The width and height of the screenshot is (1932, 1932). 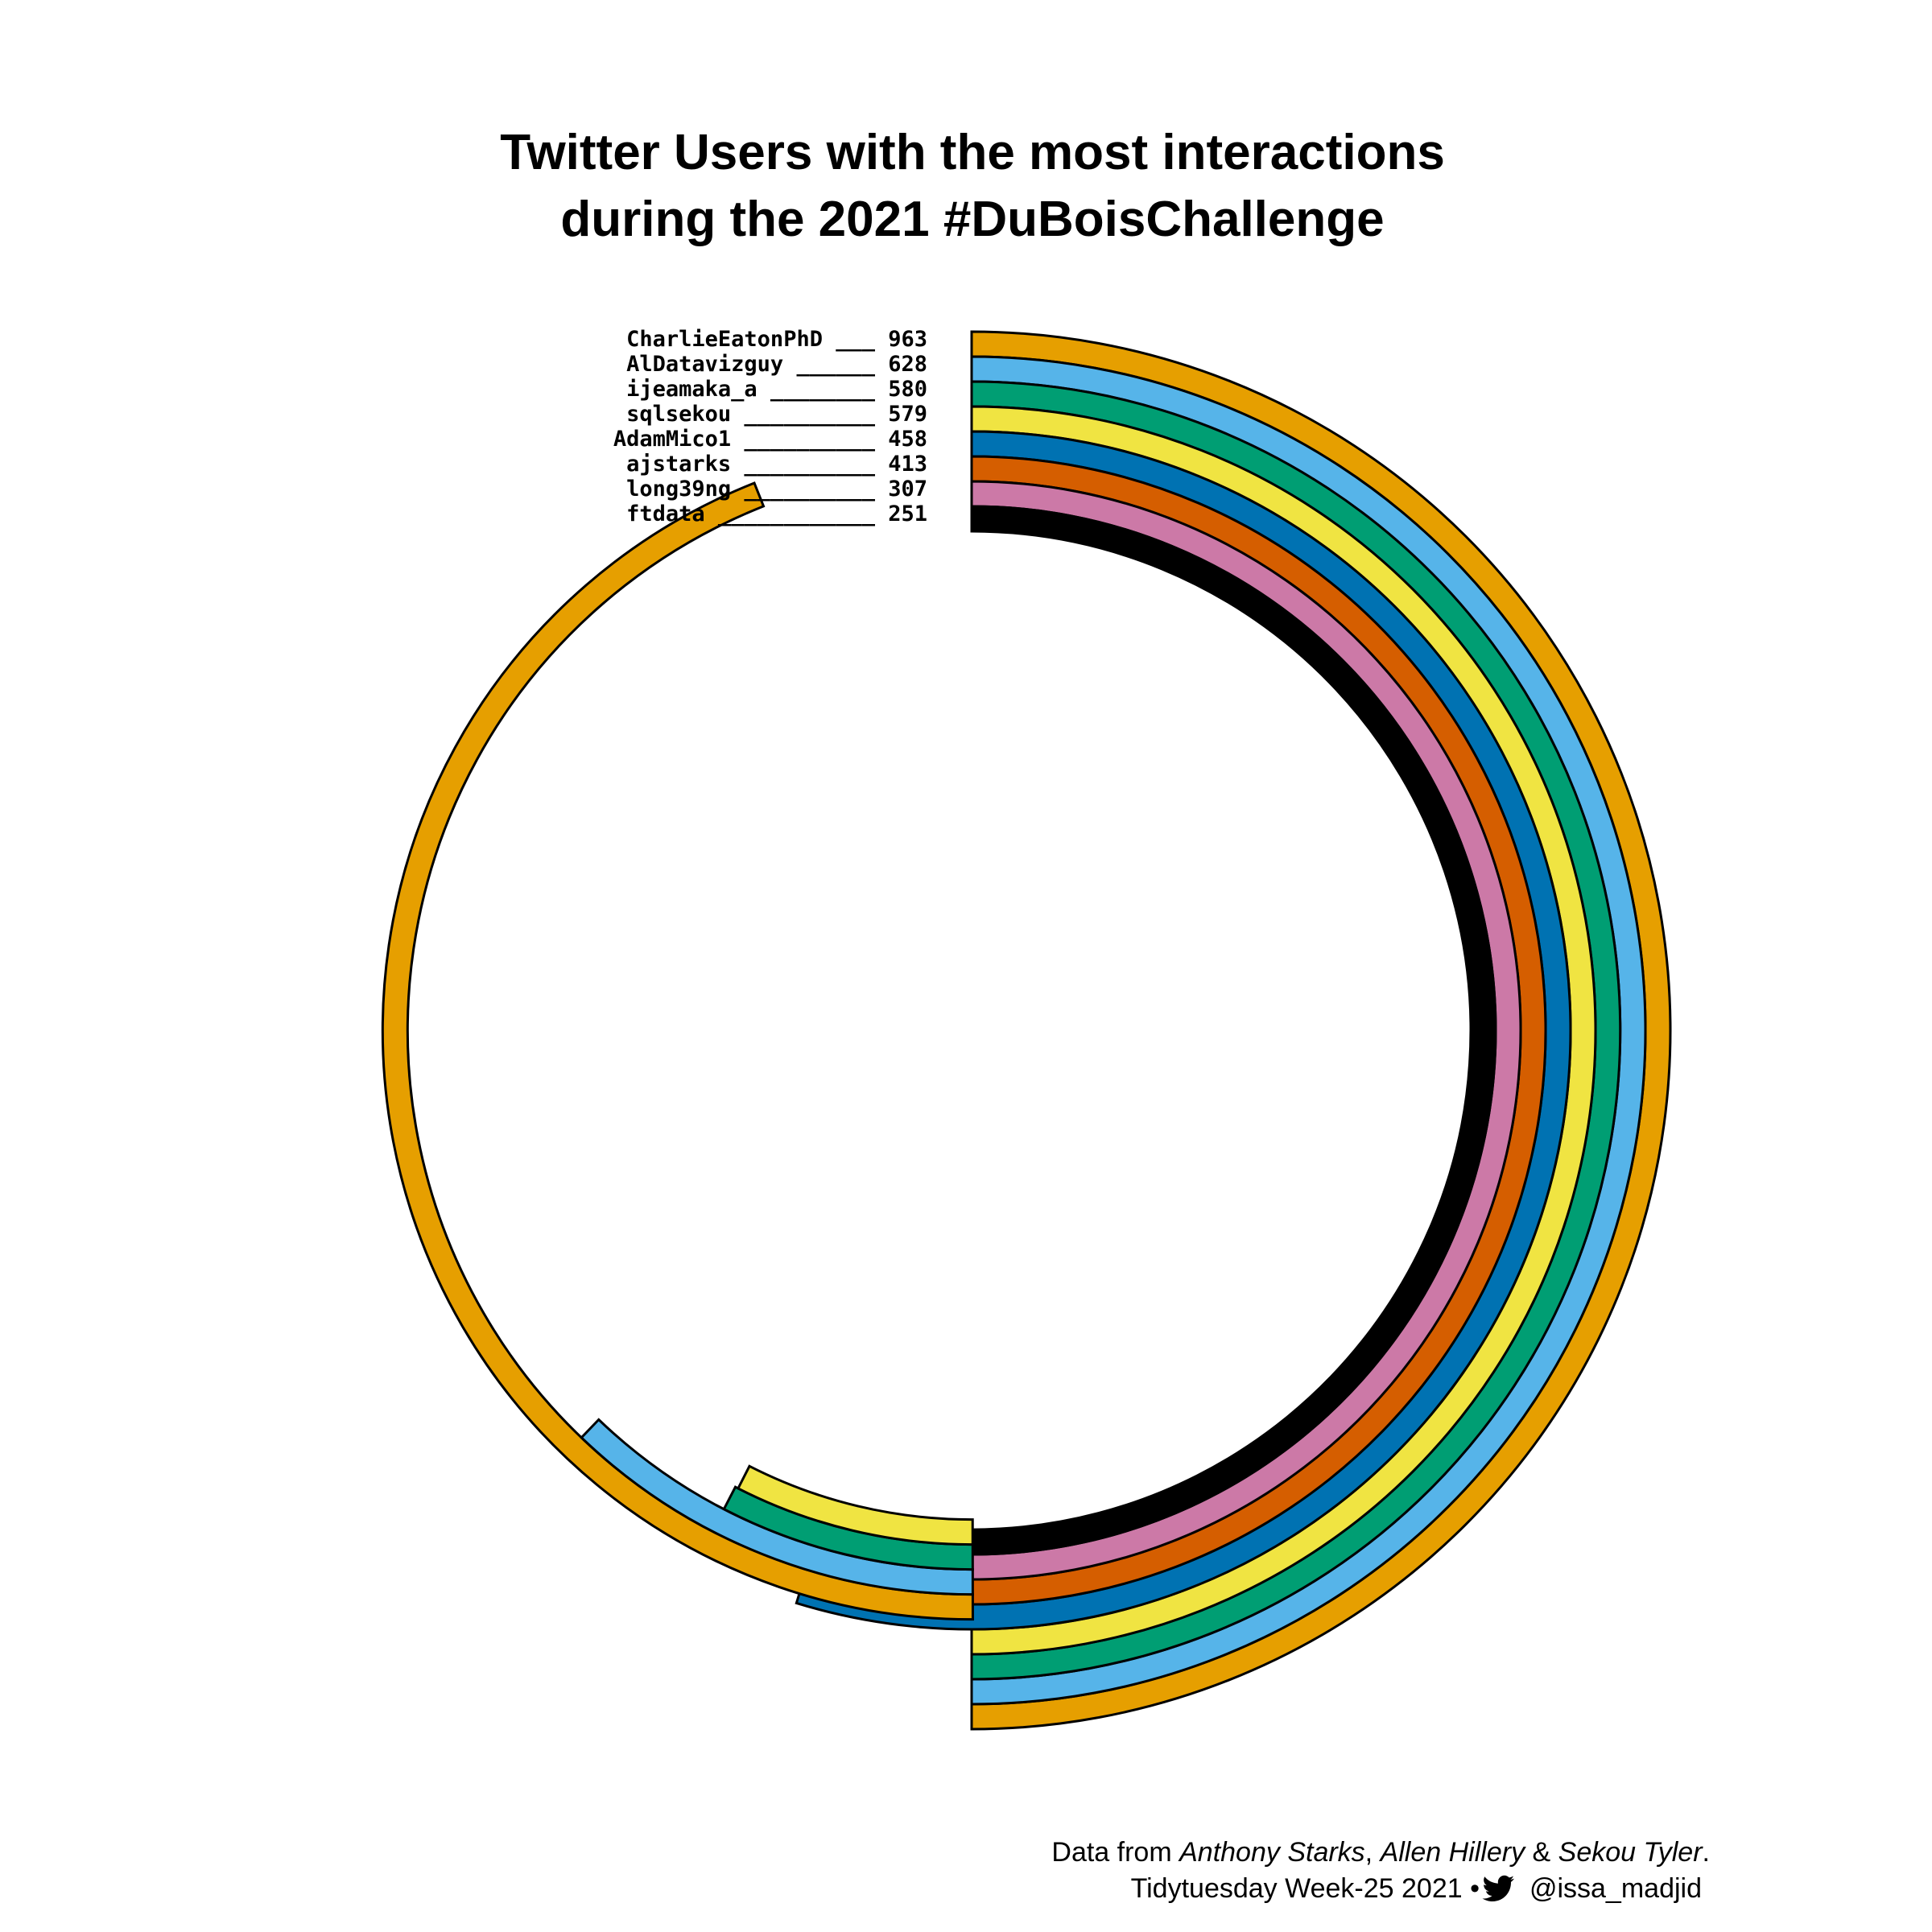 What do you see at coordinates (776, 464) in the screenshot?
I see `bar-label-ajstarks: ajstarks __________ 413` at bounding box center [776, 464].